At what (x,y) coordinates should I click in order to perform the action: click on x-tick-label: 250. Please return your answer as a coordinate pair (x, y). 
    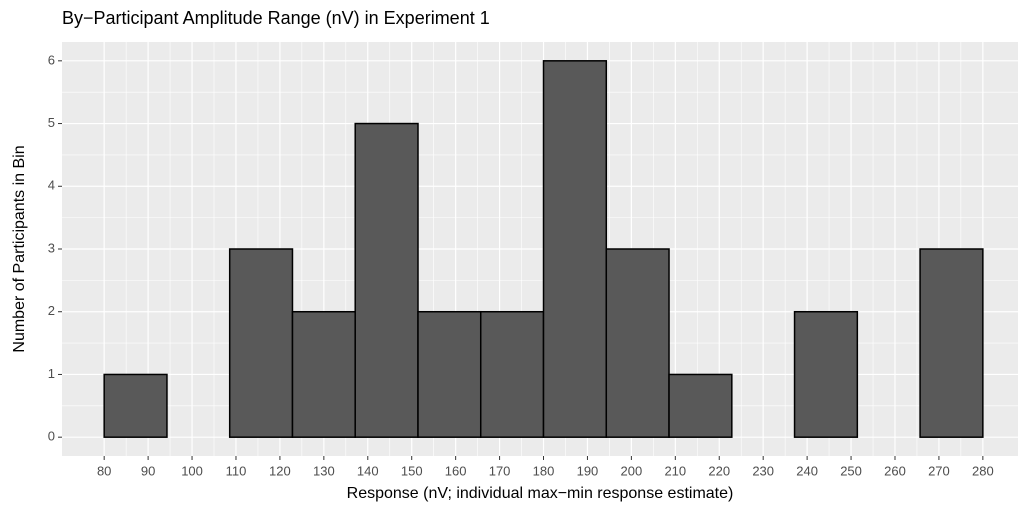
    Looking at the image, I should click on (851, 470).